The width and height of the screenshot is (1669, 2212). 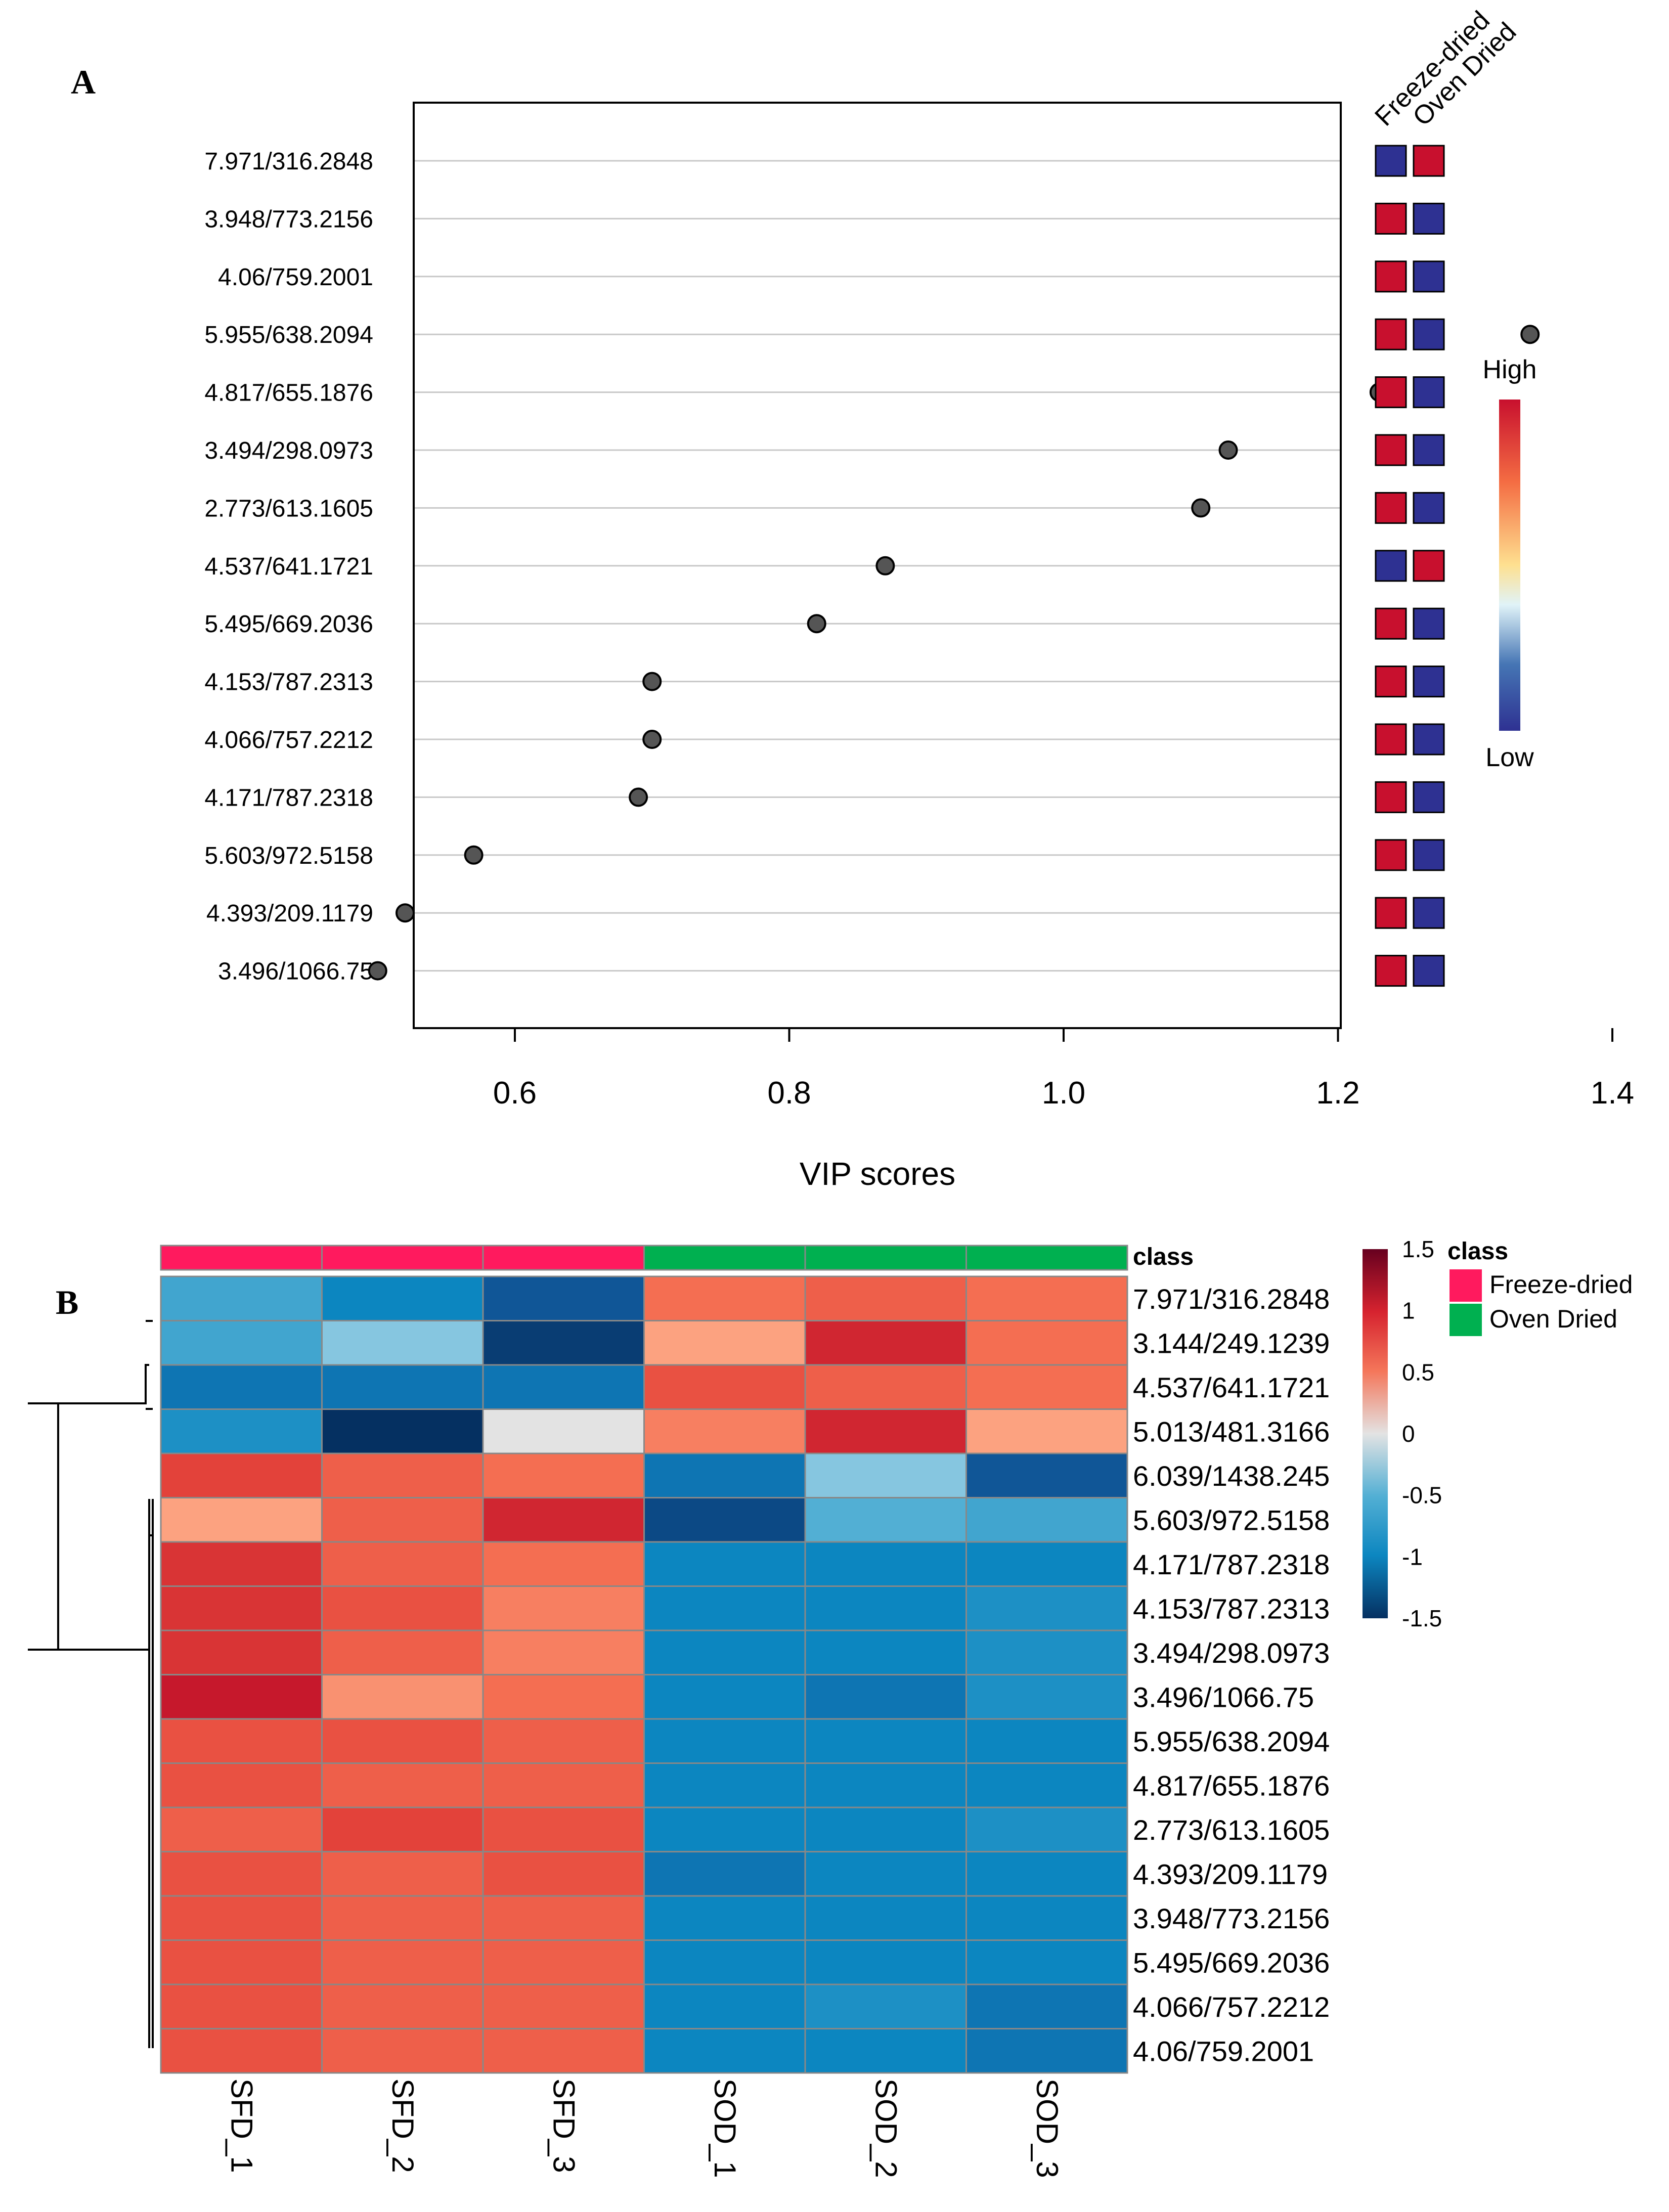 I want to click on class-header-label: class, so click(x=1163, y=1257).